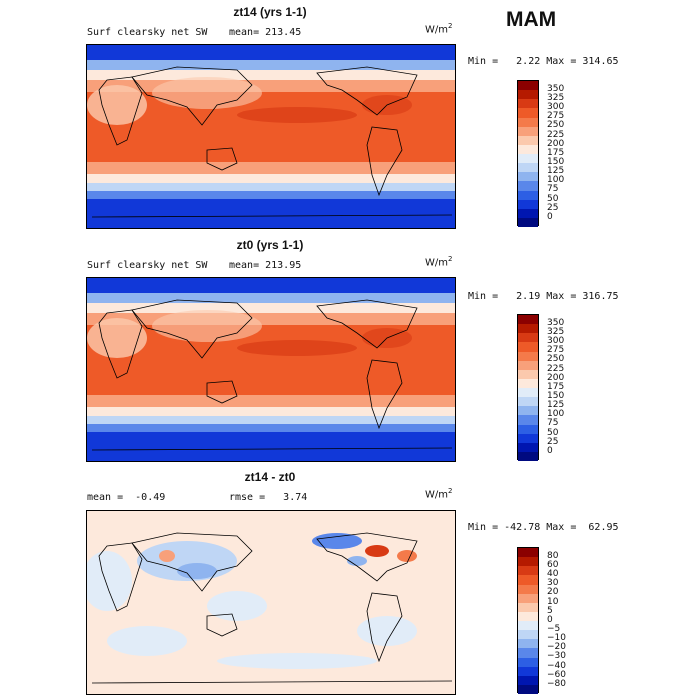 The width and height of the screenshot is (700, 700). Describe the element at coordinates (439, 494) in the screenshot. I see `panel-3-units: W/m2` at that location.